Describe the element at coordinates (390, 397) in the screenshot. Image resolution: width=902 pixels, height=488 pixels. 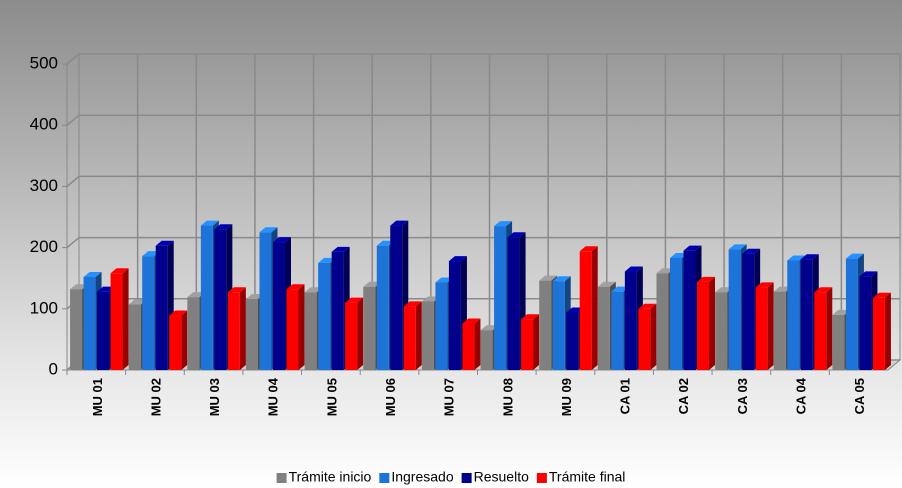
I see `x-tick-label: MU 06` at that location.